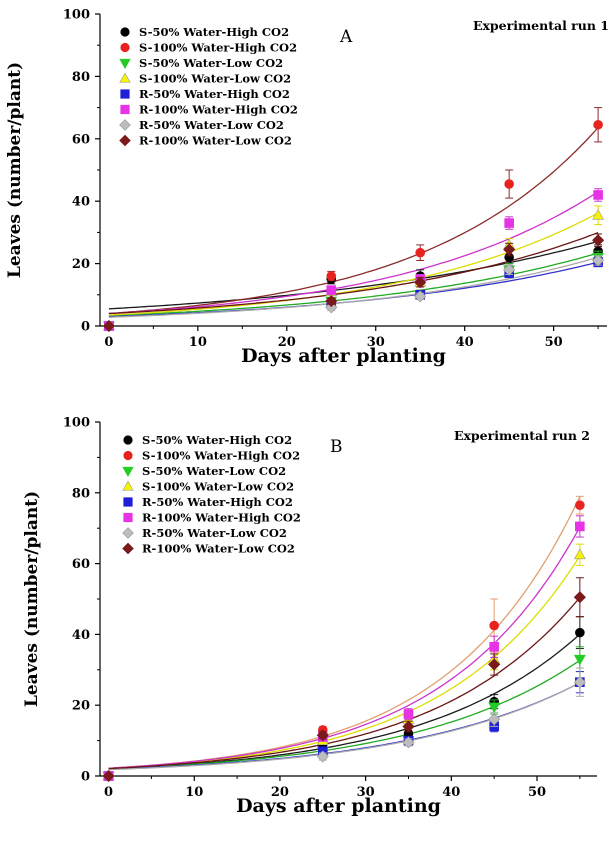 The height and width of the screenshot is (846, 609). I want to click on y-tick-label: 80, so click(81, 77).